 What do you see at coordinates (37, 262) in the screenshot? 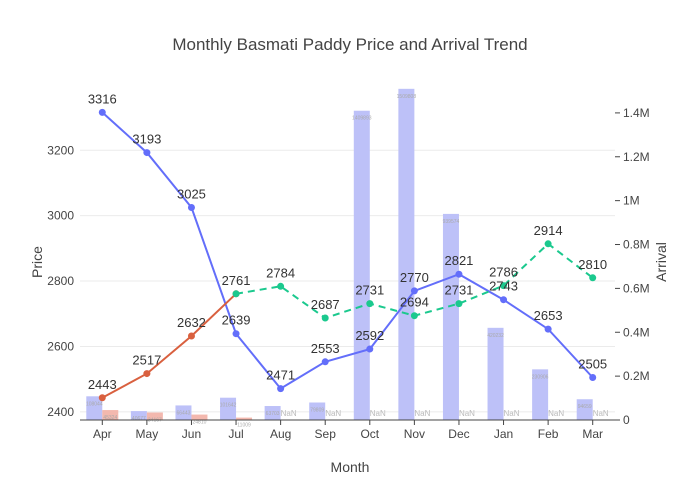
I see `y-axis-left-label: Price` at bounding box center [37, 262].